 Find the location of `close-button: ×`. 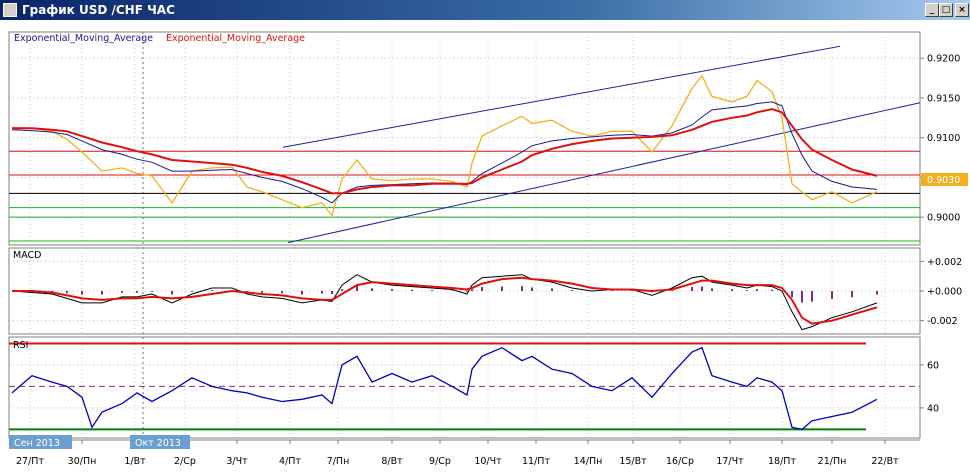

close-button: × is located at coordinates (962, 10).